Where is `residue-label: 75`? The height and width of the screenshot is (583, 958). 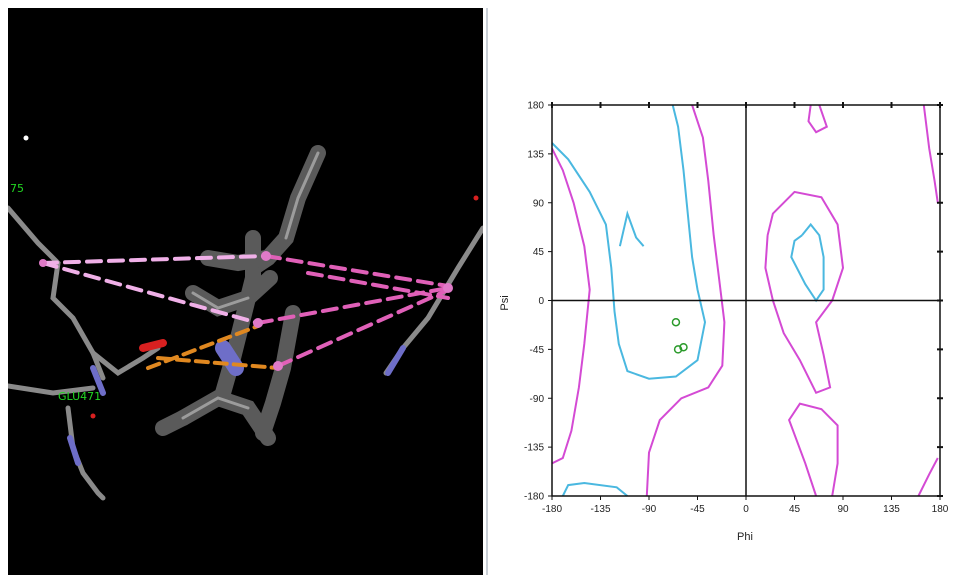 residue-label: 75 is located at coordinates (17, 188).